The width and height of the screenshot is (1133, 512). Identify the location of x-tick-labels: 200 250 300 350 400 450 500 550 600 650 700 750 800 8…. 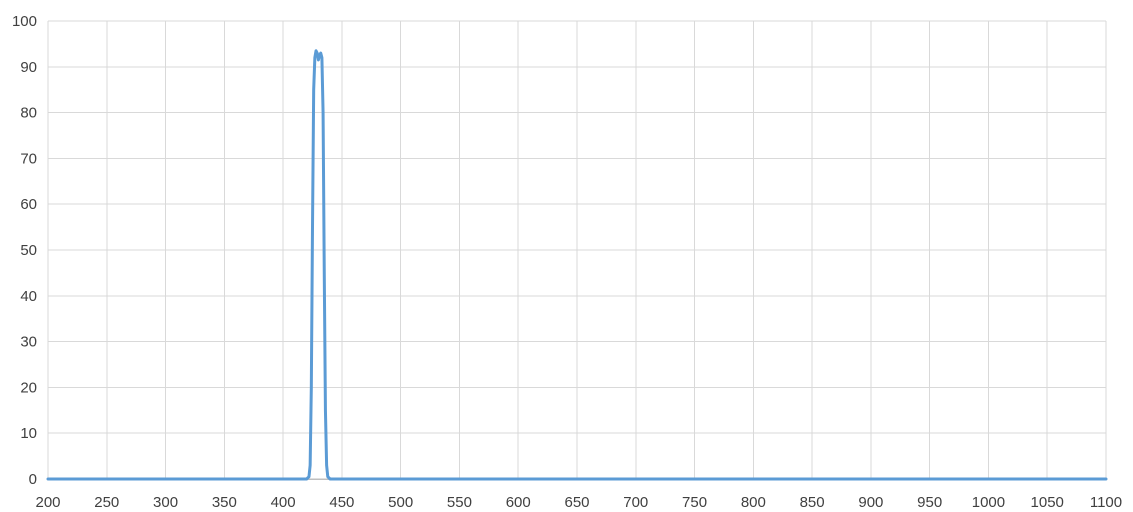
(578, 502).